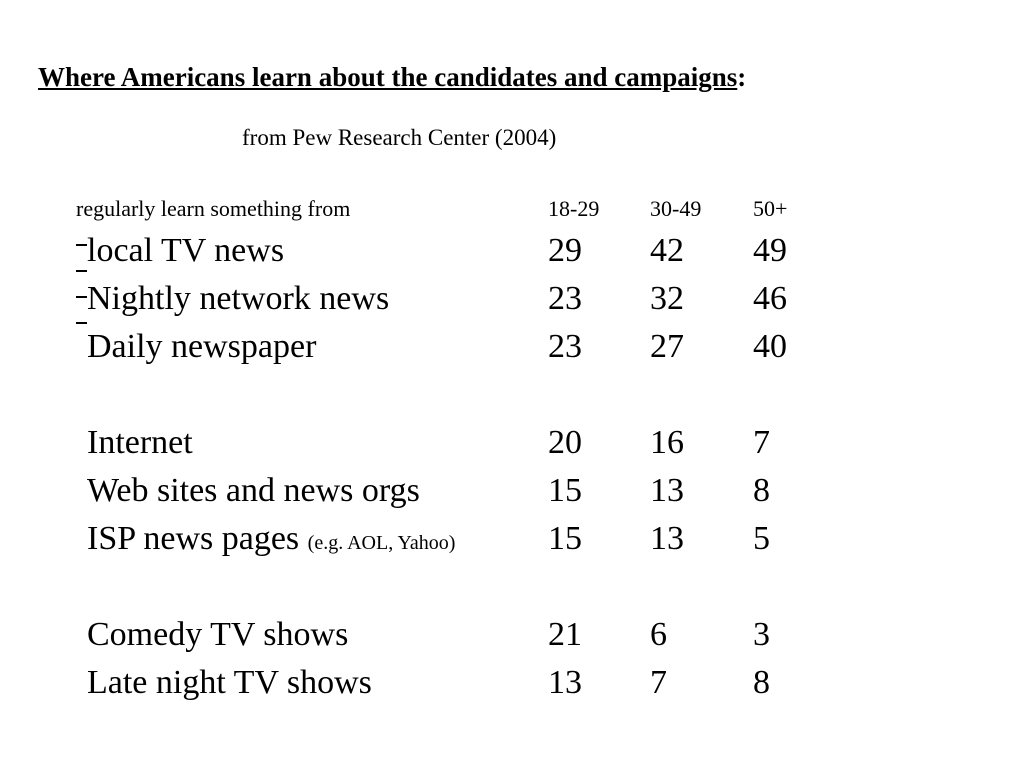 This screenshot has height=768, width=1024. I want to click on value-18-29: 13, so click(565, 682).